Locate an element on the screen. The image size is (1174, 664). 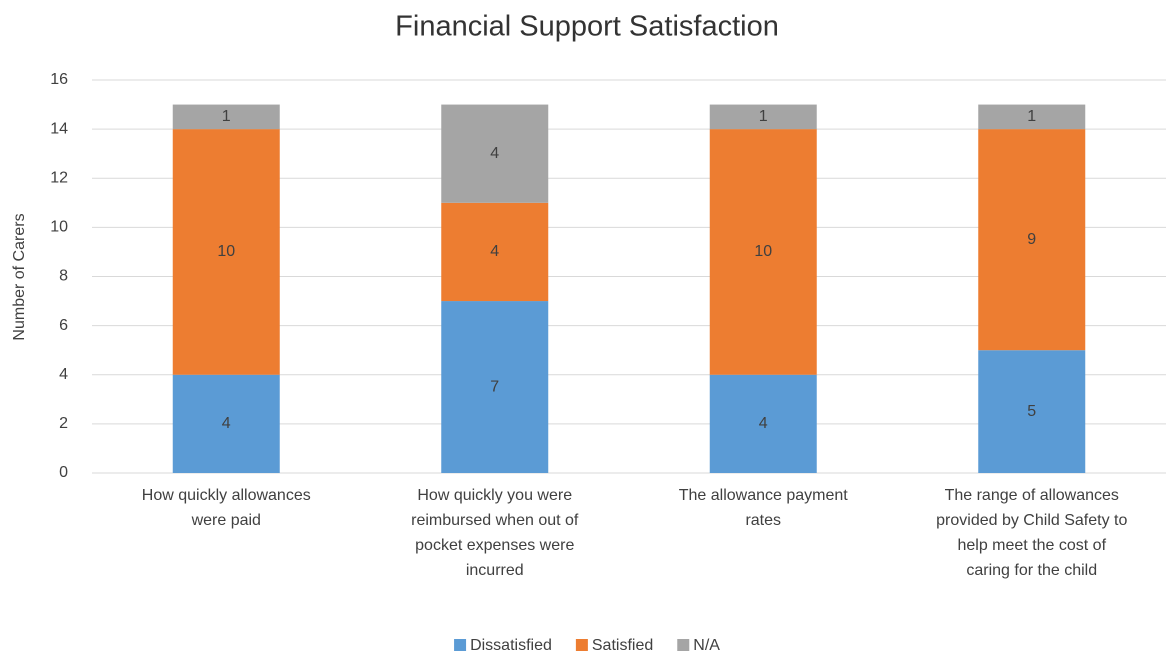
data-label: 9 is located at coordinates (1031, 239).